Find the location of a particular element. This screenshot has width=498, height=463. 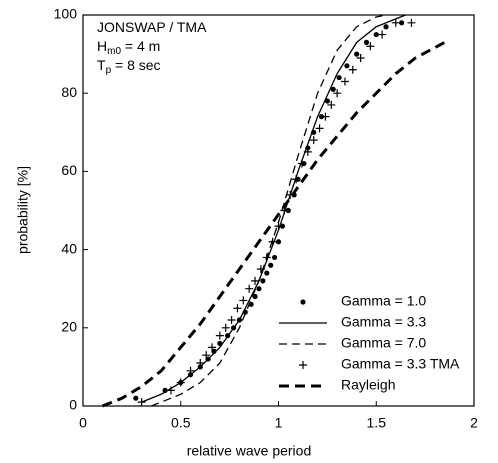

legend-label: Gamma = 7.0 is located at coordinates (383, 343).